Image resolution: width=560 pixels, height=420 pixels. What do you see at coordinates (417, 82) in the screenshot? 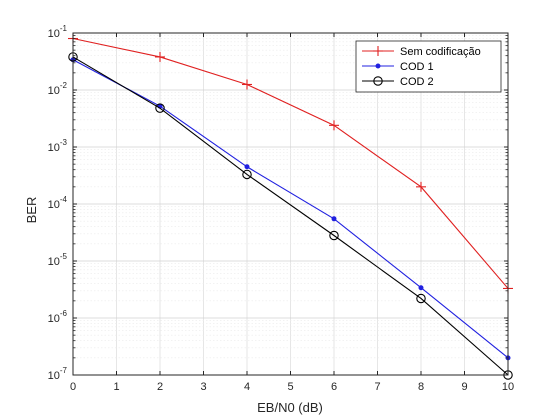
I see `legend-label: COD 2` at bounding box center [417, 82].